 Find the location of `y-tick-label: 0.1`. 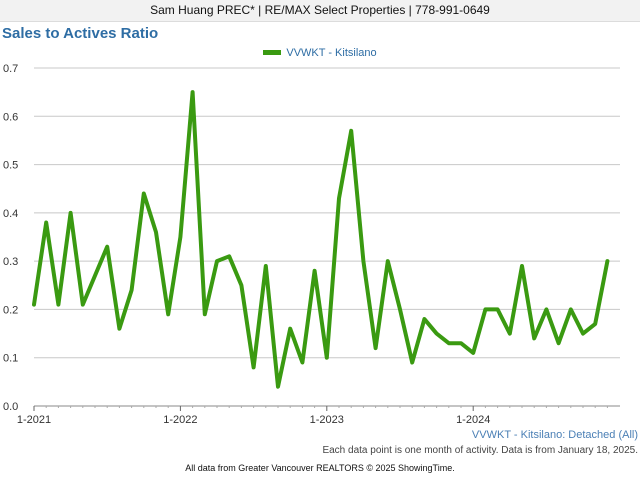

y-tick-label: 0.1 is located at coordinates (10, 359).